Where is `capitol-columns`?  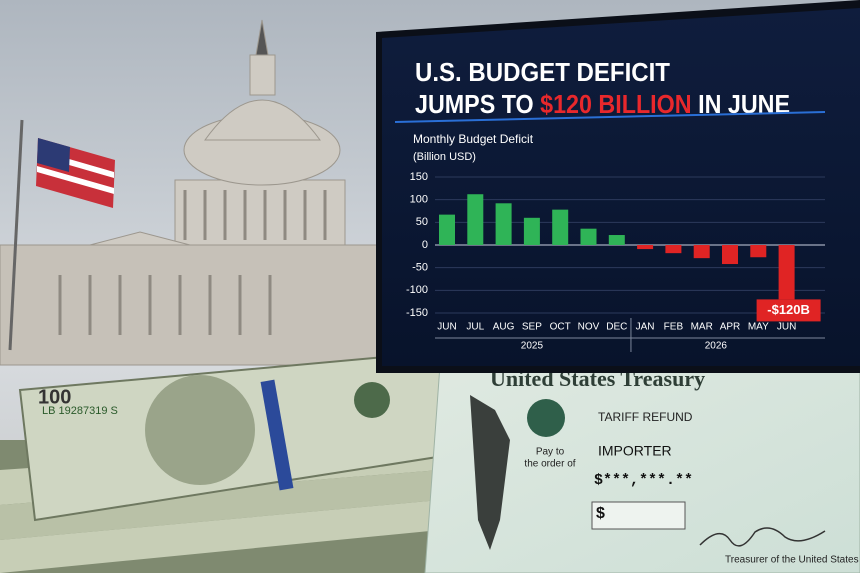
capitol-columns is located at coordinates (192, 262).